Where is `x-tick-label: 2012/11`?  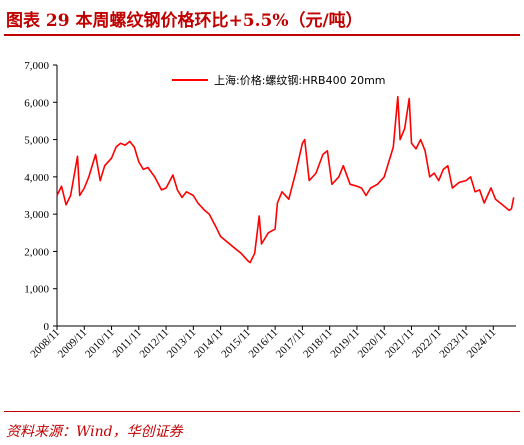 x-tick-label: 2012/11 is located at coordinates (154, 344).